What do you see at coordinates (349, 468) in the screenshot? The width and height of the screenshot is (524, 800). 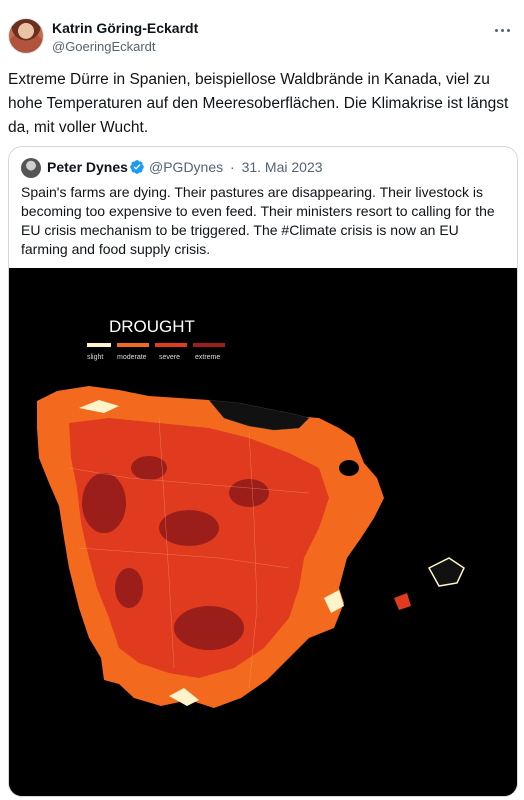 I see `no-drought-pyrenees` at bounding box center [349, 468].